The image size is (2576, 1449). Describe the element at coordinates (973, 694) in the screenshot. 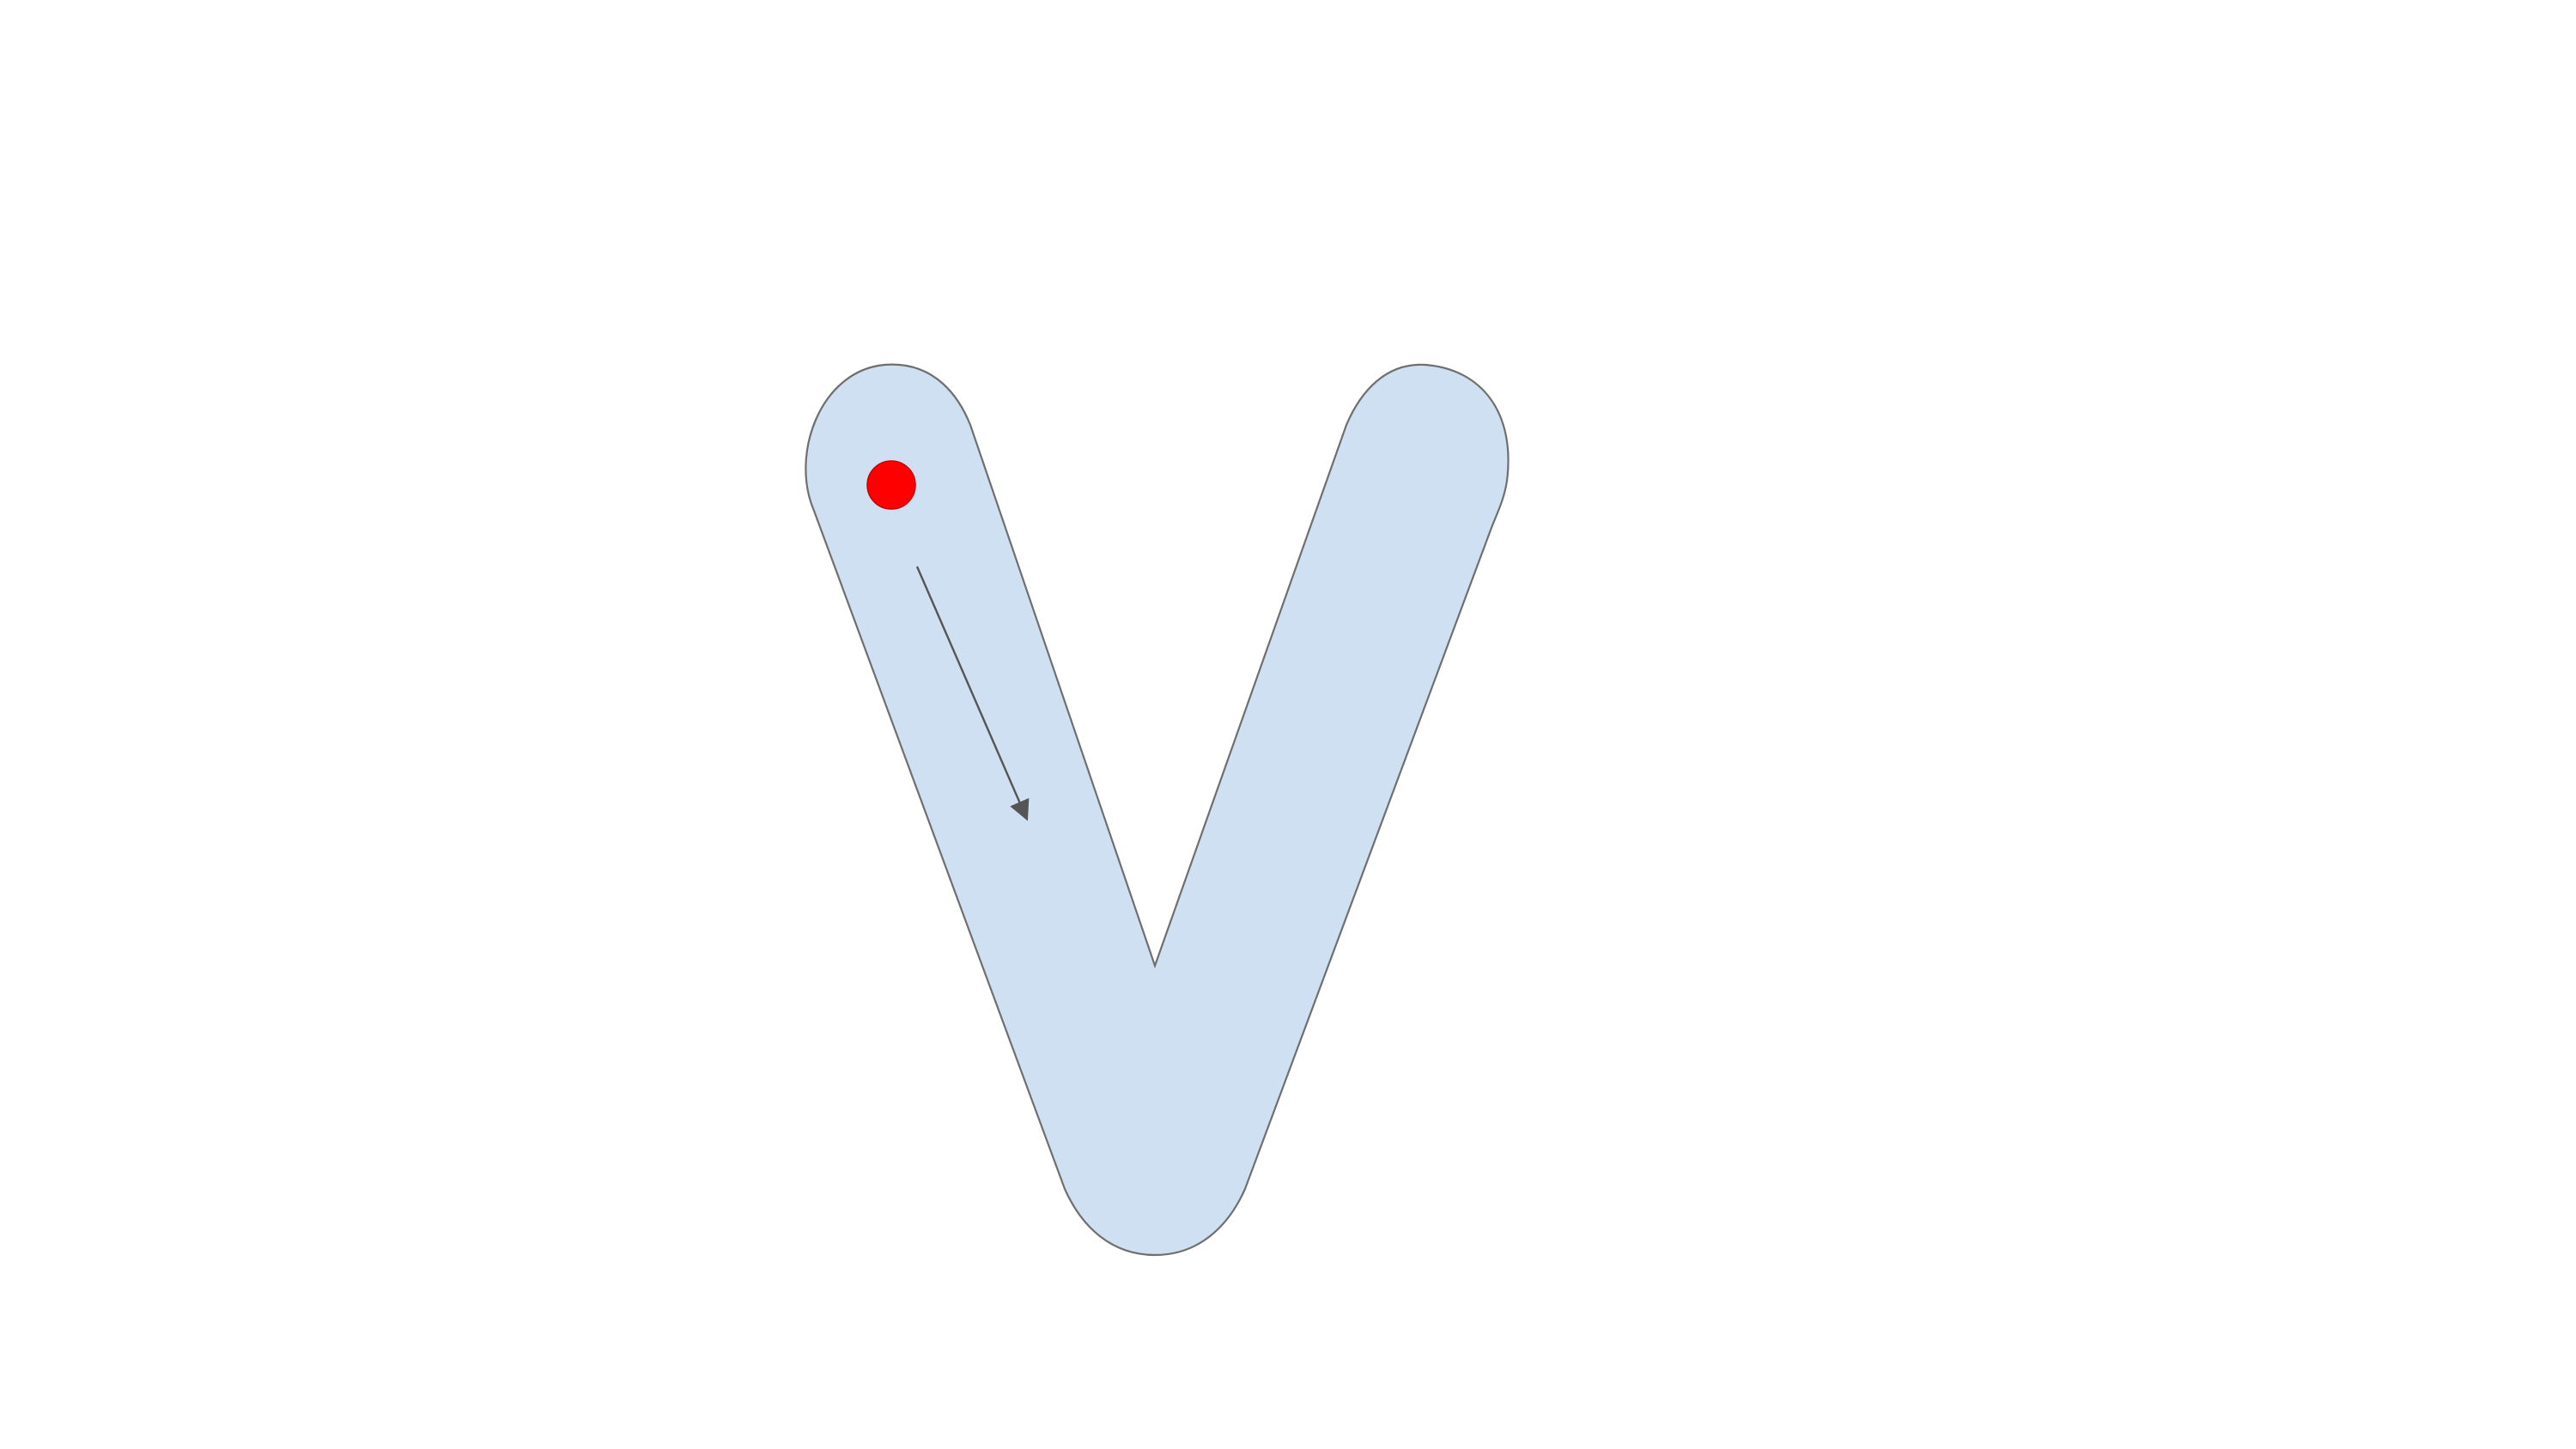

I see `direction-arrow` at that location.